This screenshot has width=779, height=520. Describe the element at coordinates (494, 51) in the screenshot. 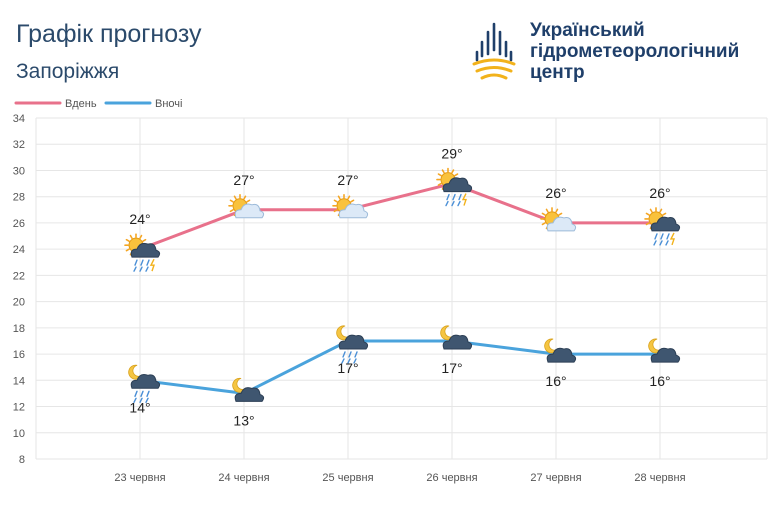

I see `drop-logo-icon` at that location.